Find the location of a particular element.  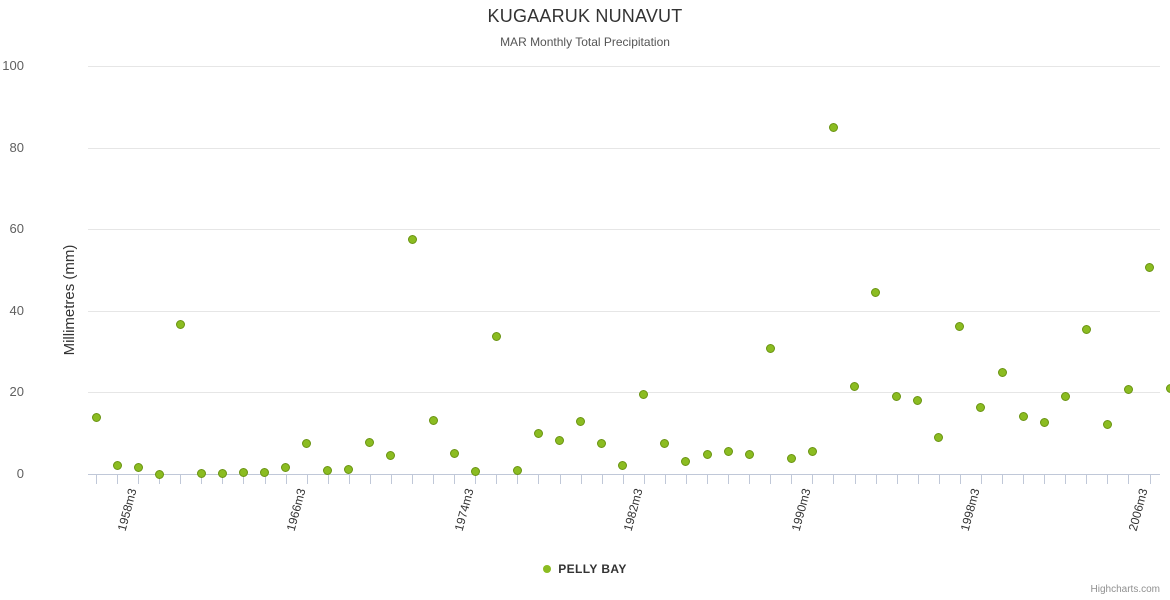

legend-marker-icon is located at coordinates (547, 568).